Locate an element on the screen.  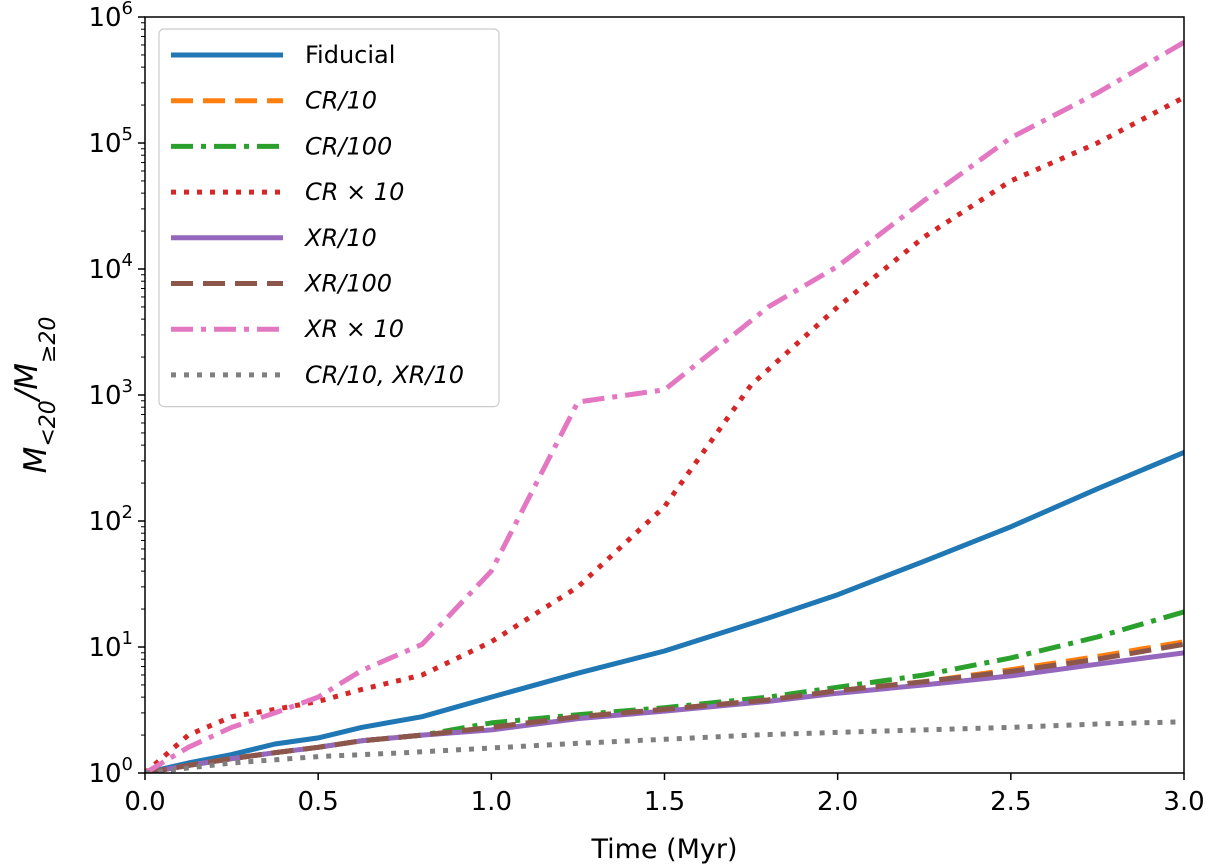
x-tick-label: 3.0 is located at coordinates (1183, 802).